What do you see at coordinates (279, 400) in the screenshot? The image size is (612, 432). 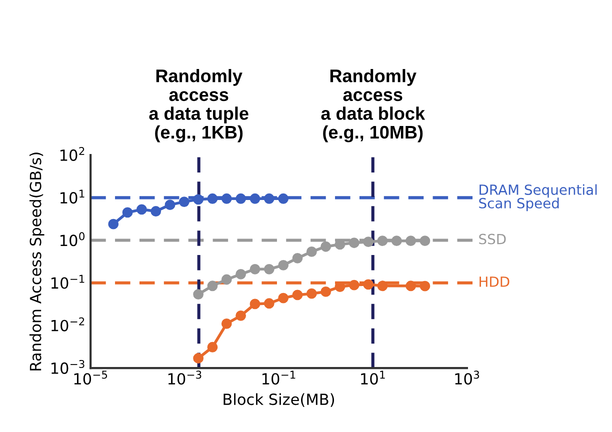 I see `x-axis-title: Block Size(MB)` at bounding box center [279, 400].